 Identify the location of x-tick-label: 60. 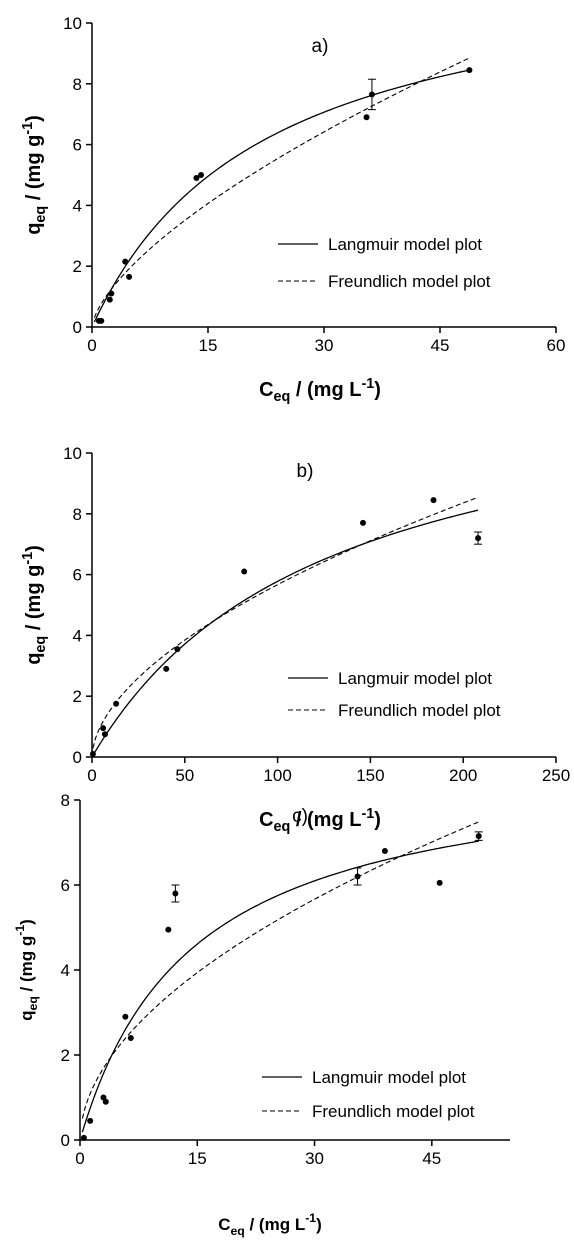
(556, 345).